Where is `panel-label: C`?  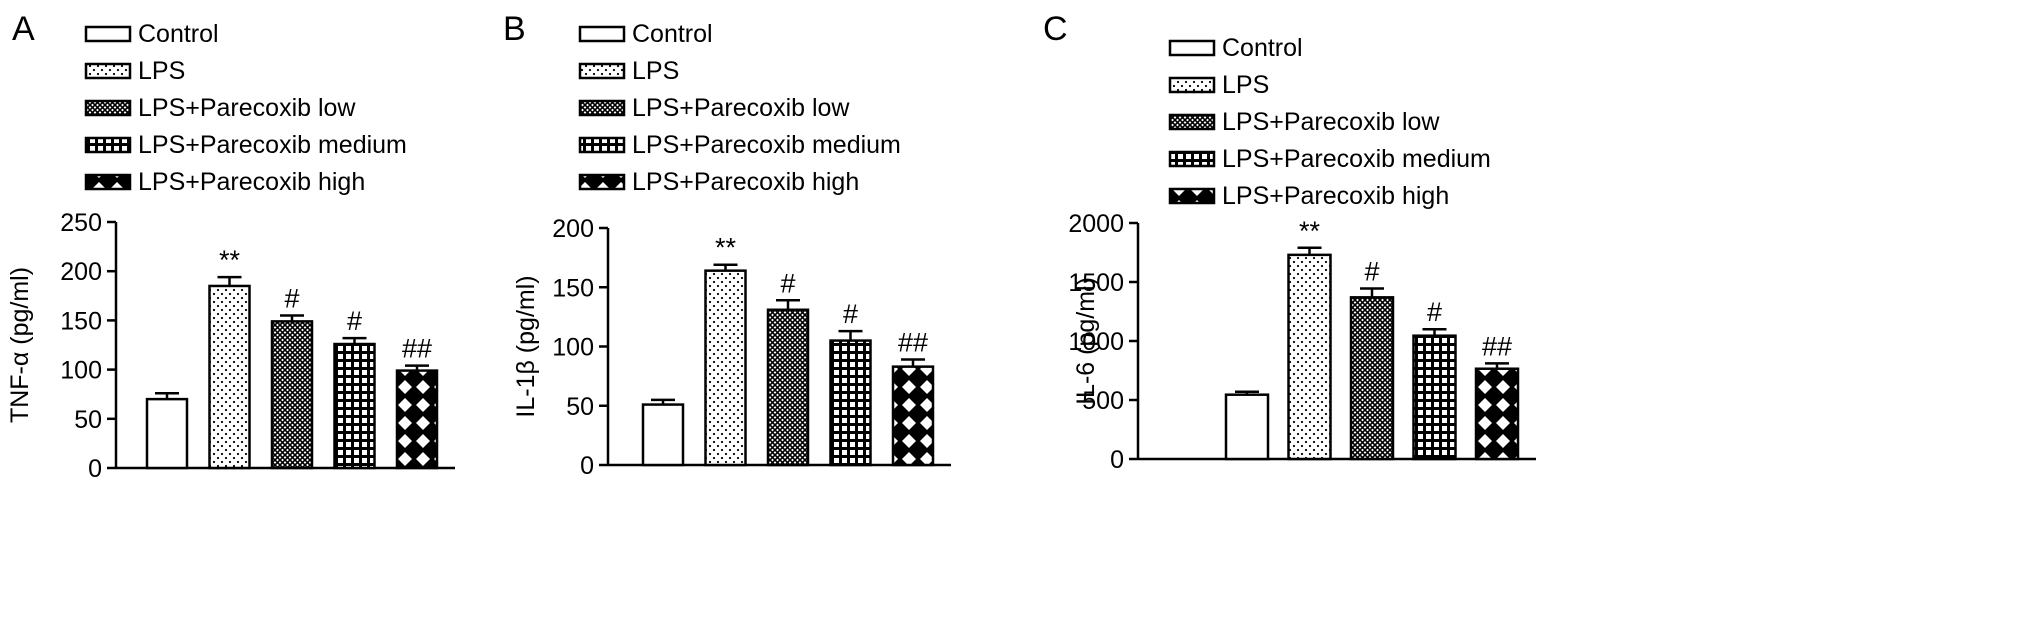
panel-label: C is located at coordinates (1055, 29).